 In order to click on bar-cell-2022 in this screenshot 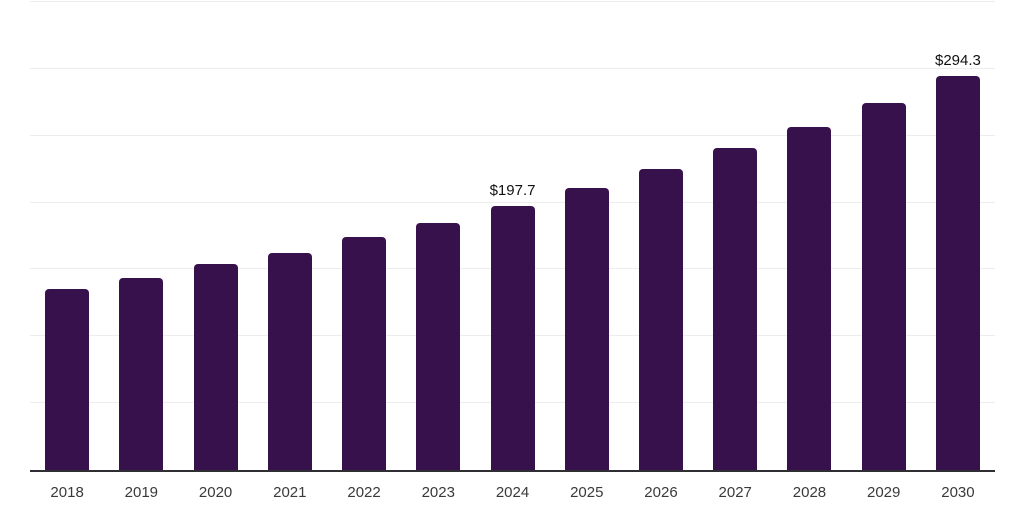, I will do `click(364, 235)`.